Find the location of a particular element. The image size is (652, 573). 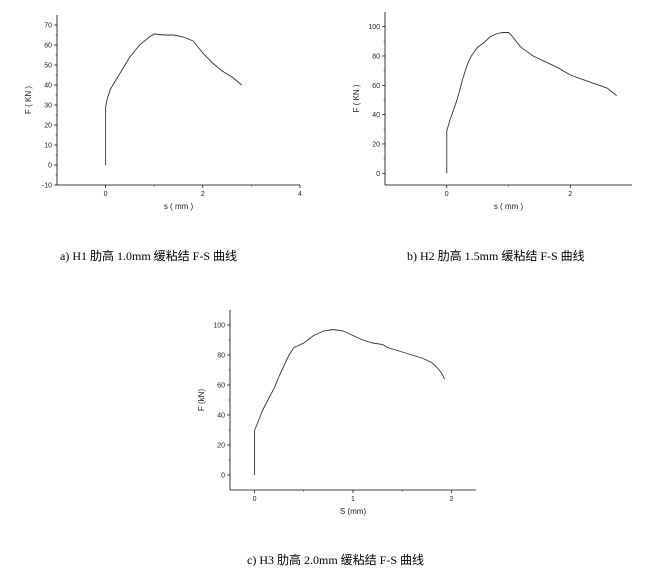

caption-a: a) H1 肋高 1.0mm 缓粘结 F-S 曲线 is located at coordinates (149, 256).